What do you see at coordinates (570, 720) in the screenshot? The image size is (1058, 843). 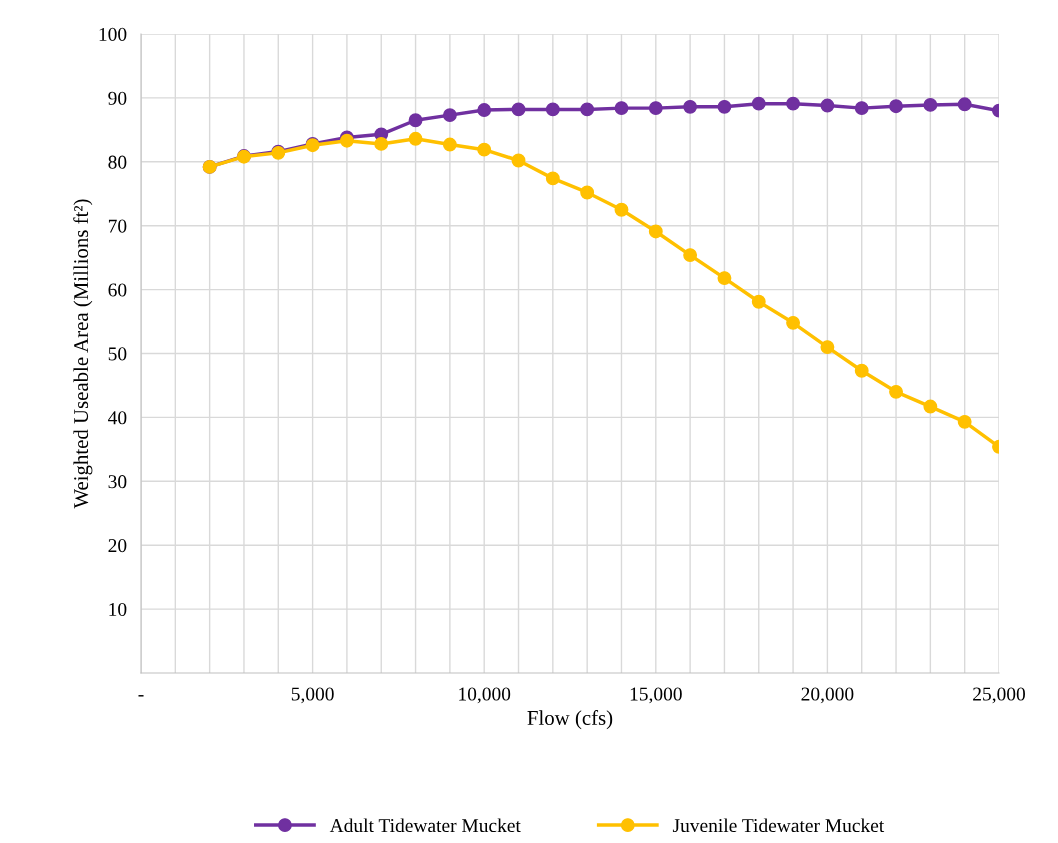 I see `x-axis-title: Flow (cfs)` at bounding box center [570, 720].